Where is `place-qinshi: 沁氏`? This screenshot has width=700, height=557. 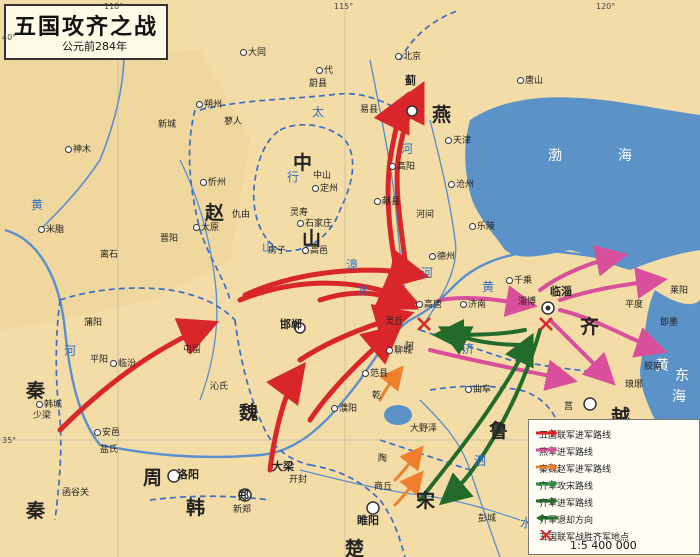 place-qinshi: 沁氏 is located at coordinates (219, 387).